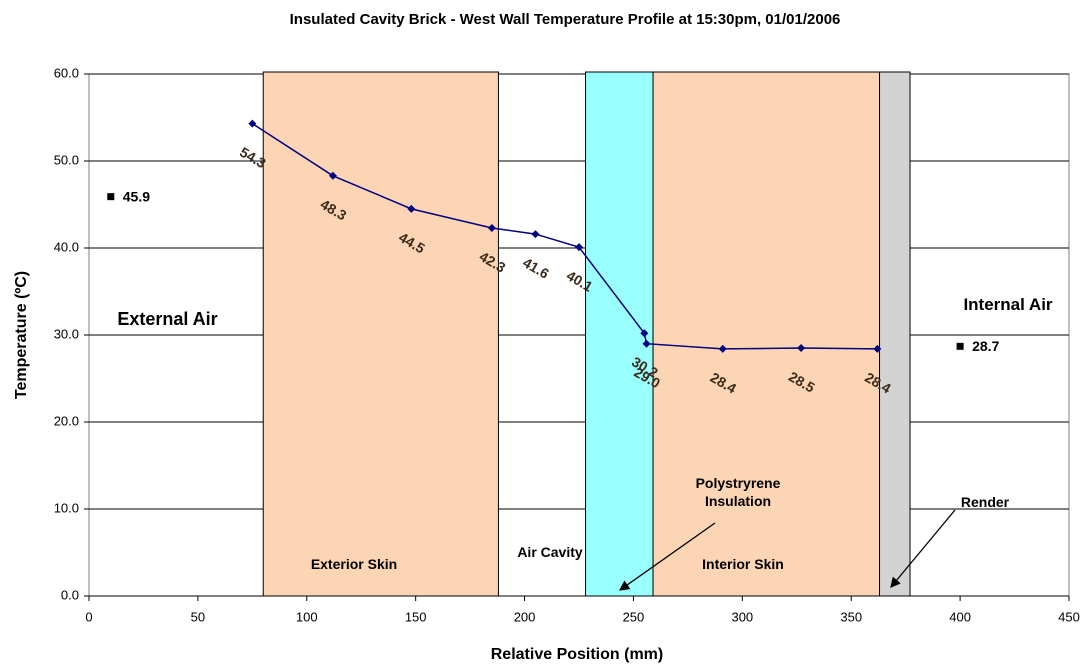 The height and width of the screenshot is (667, 1085). I want to click on y-tick-label: 40.0, so click(66, 246).